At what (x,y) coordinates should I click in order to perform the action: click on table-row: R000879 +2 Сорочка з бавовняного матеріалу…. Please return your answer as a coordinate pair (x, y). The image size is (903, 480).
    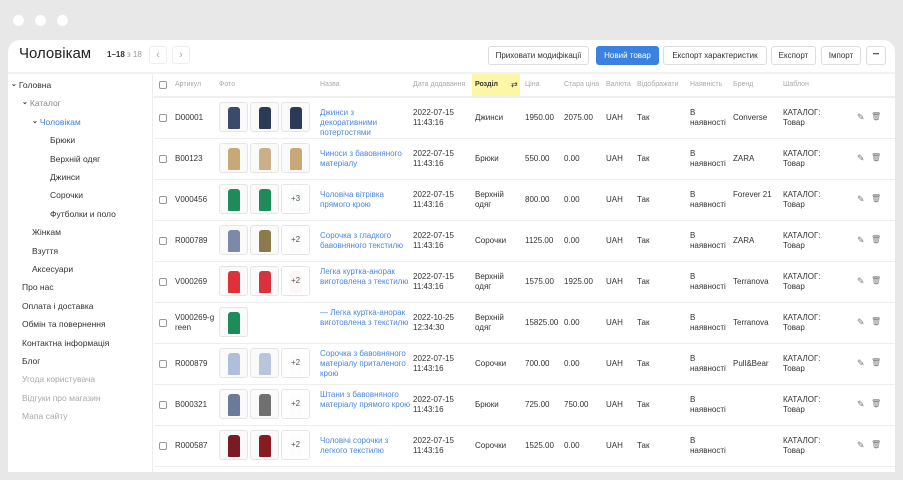
    Looking at the image, I should click on (524, 364).